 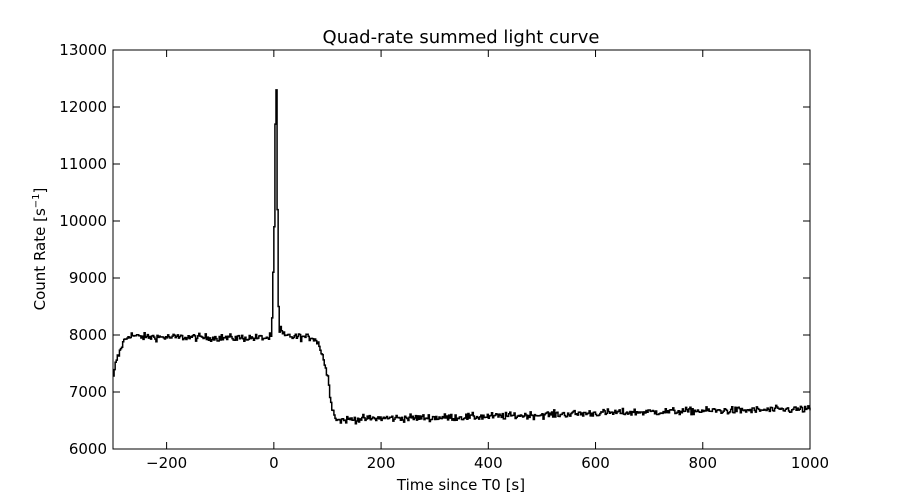 I want to click on x-axis-title: Time since T0 [s], so click(x=460, y=485).